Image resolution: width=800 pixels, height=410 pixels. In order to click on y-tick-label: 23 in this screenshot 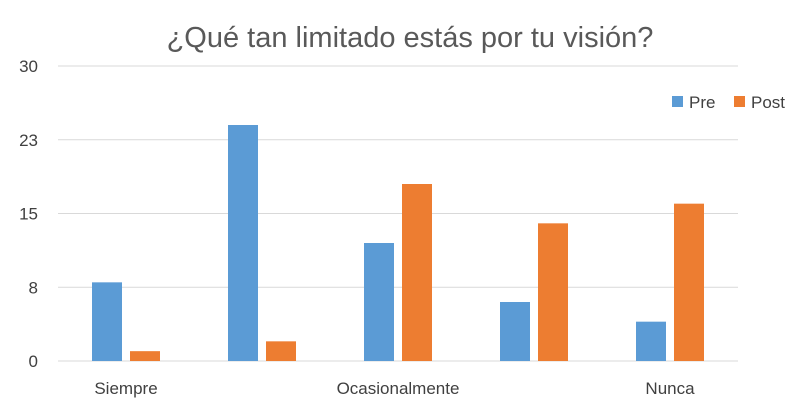, I will do `click(28, 140)`.